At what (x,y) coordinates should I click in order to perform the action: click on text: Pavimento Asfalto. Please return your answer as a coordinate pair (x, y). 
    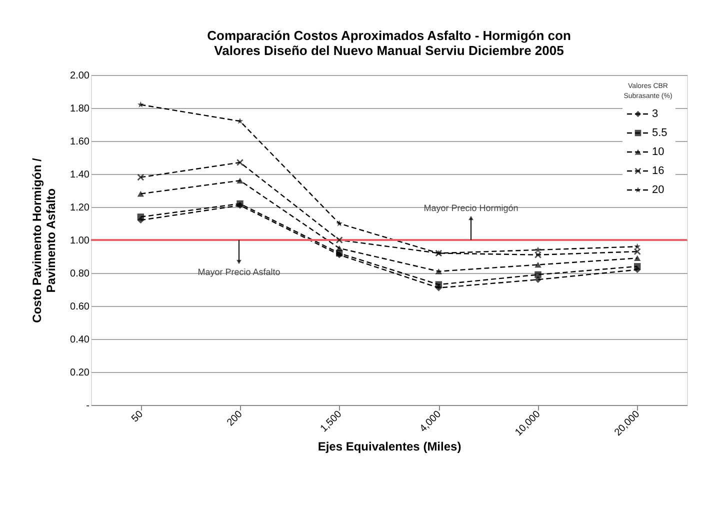
    Looking at the image, I should click on (51, 240).